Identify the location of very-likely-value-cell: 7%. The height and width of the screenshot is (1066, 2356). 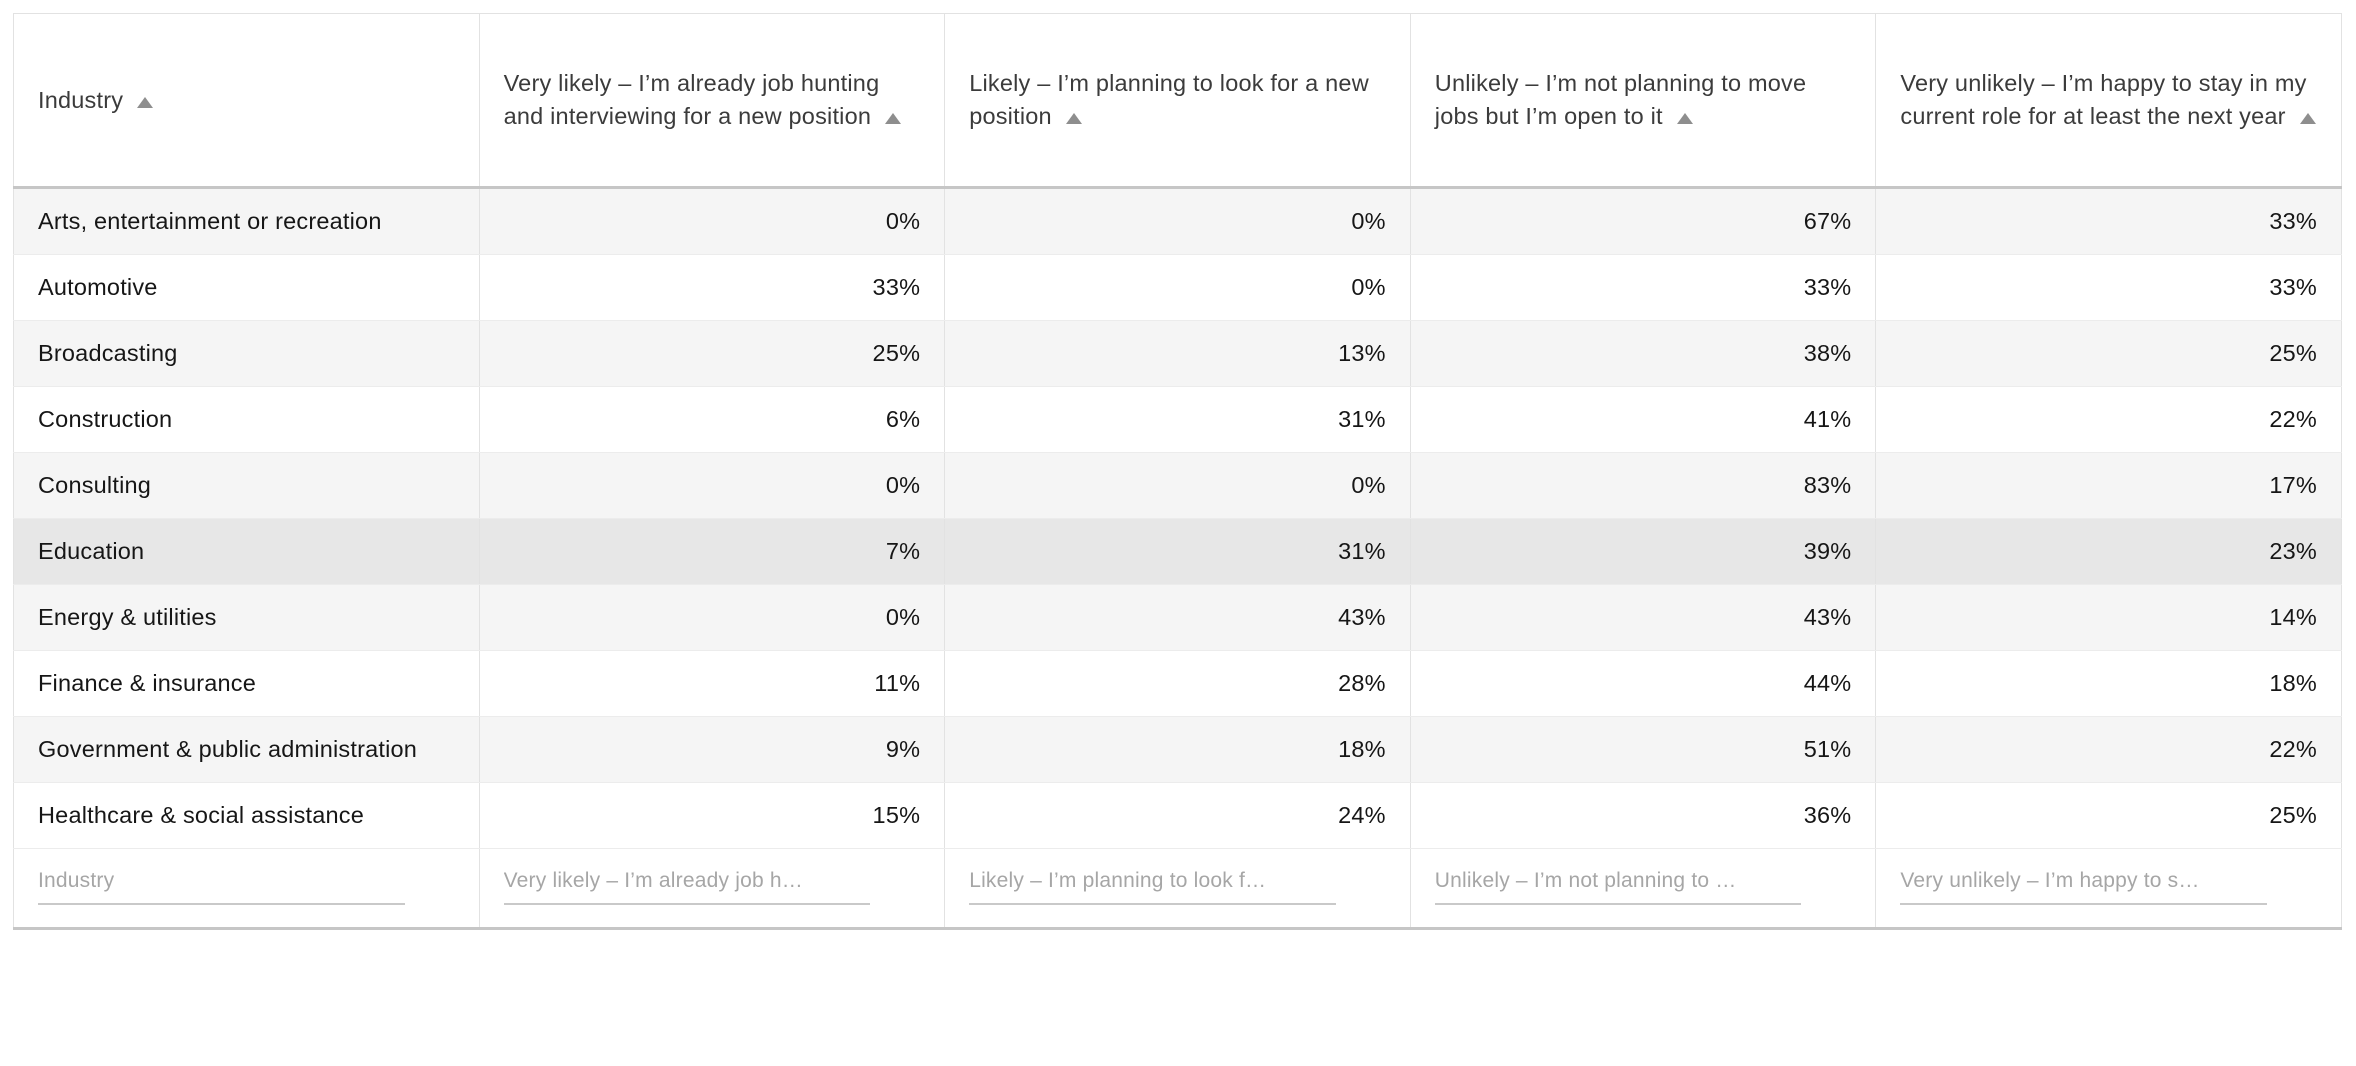
(712, 551).